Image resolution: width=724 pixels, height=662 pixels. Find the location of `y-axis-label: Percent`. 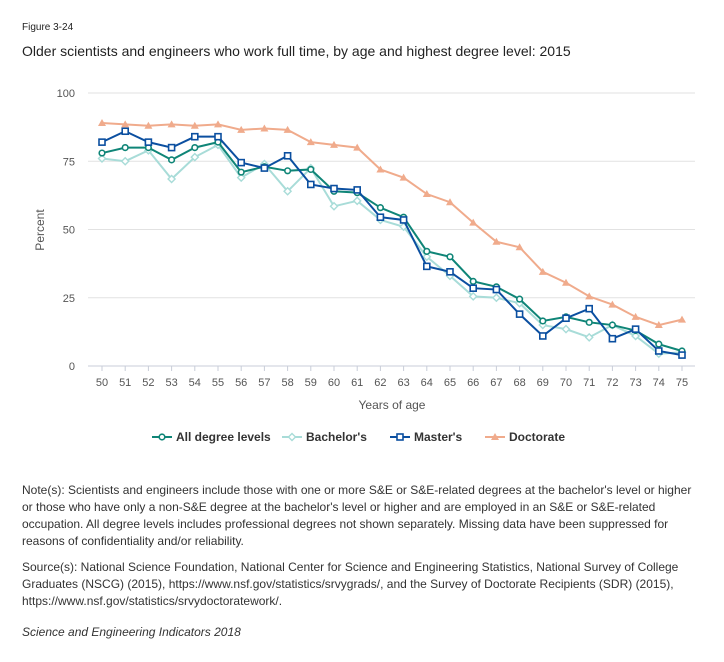

y-axis-label: Percent is located at coordinates (40, 230).